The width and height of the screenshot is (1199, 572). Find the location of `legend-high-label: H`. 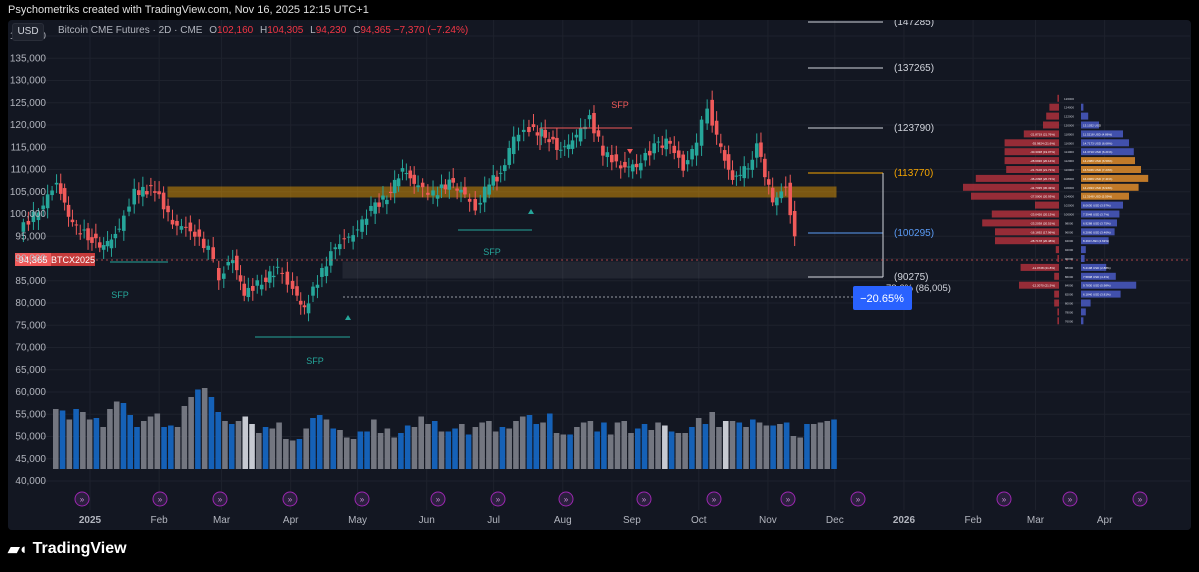

legend-high-label: H is located at coordinates (263, 30).